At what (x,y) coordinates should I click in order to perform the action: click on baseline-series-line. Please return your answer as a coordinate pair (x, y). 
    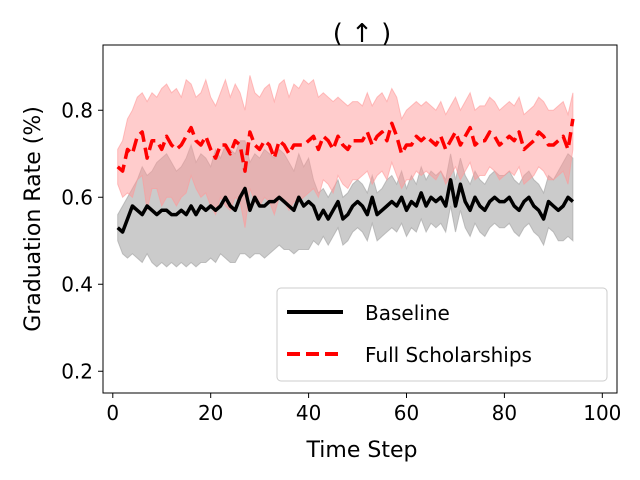
    Looking at the image, I should click on (345, 206).